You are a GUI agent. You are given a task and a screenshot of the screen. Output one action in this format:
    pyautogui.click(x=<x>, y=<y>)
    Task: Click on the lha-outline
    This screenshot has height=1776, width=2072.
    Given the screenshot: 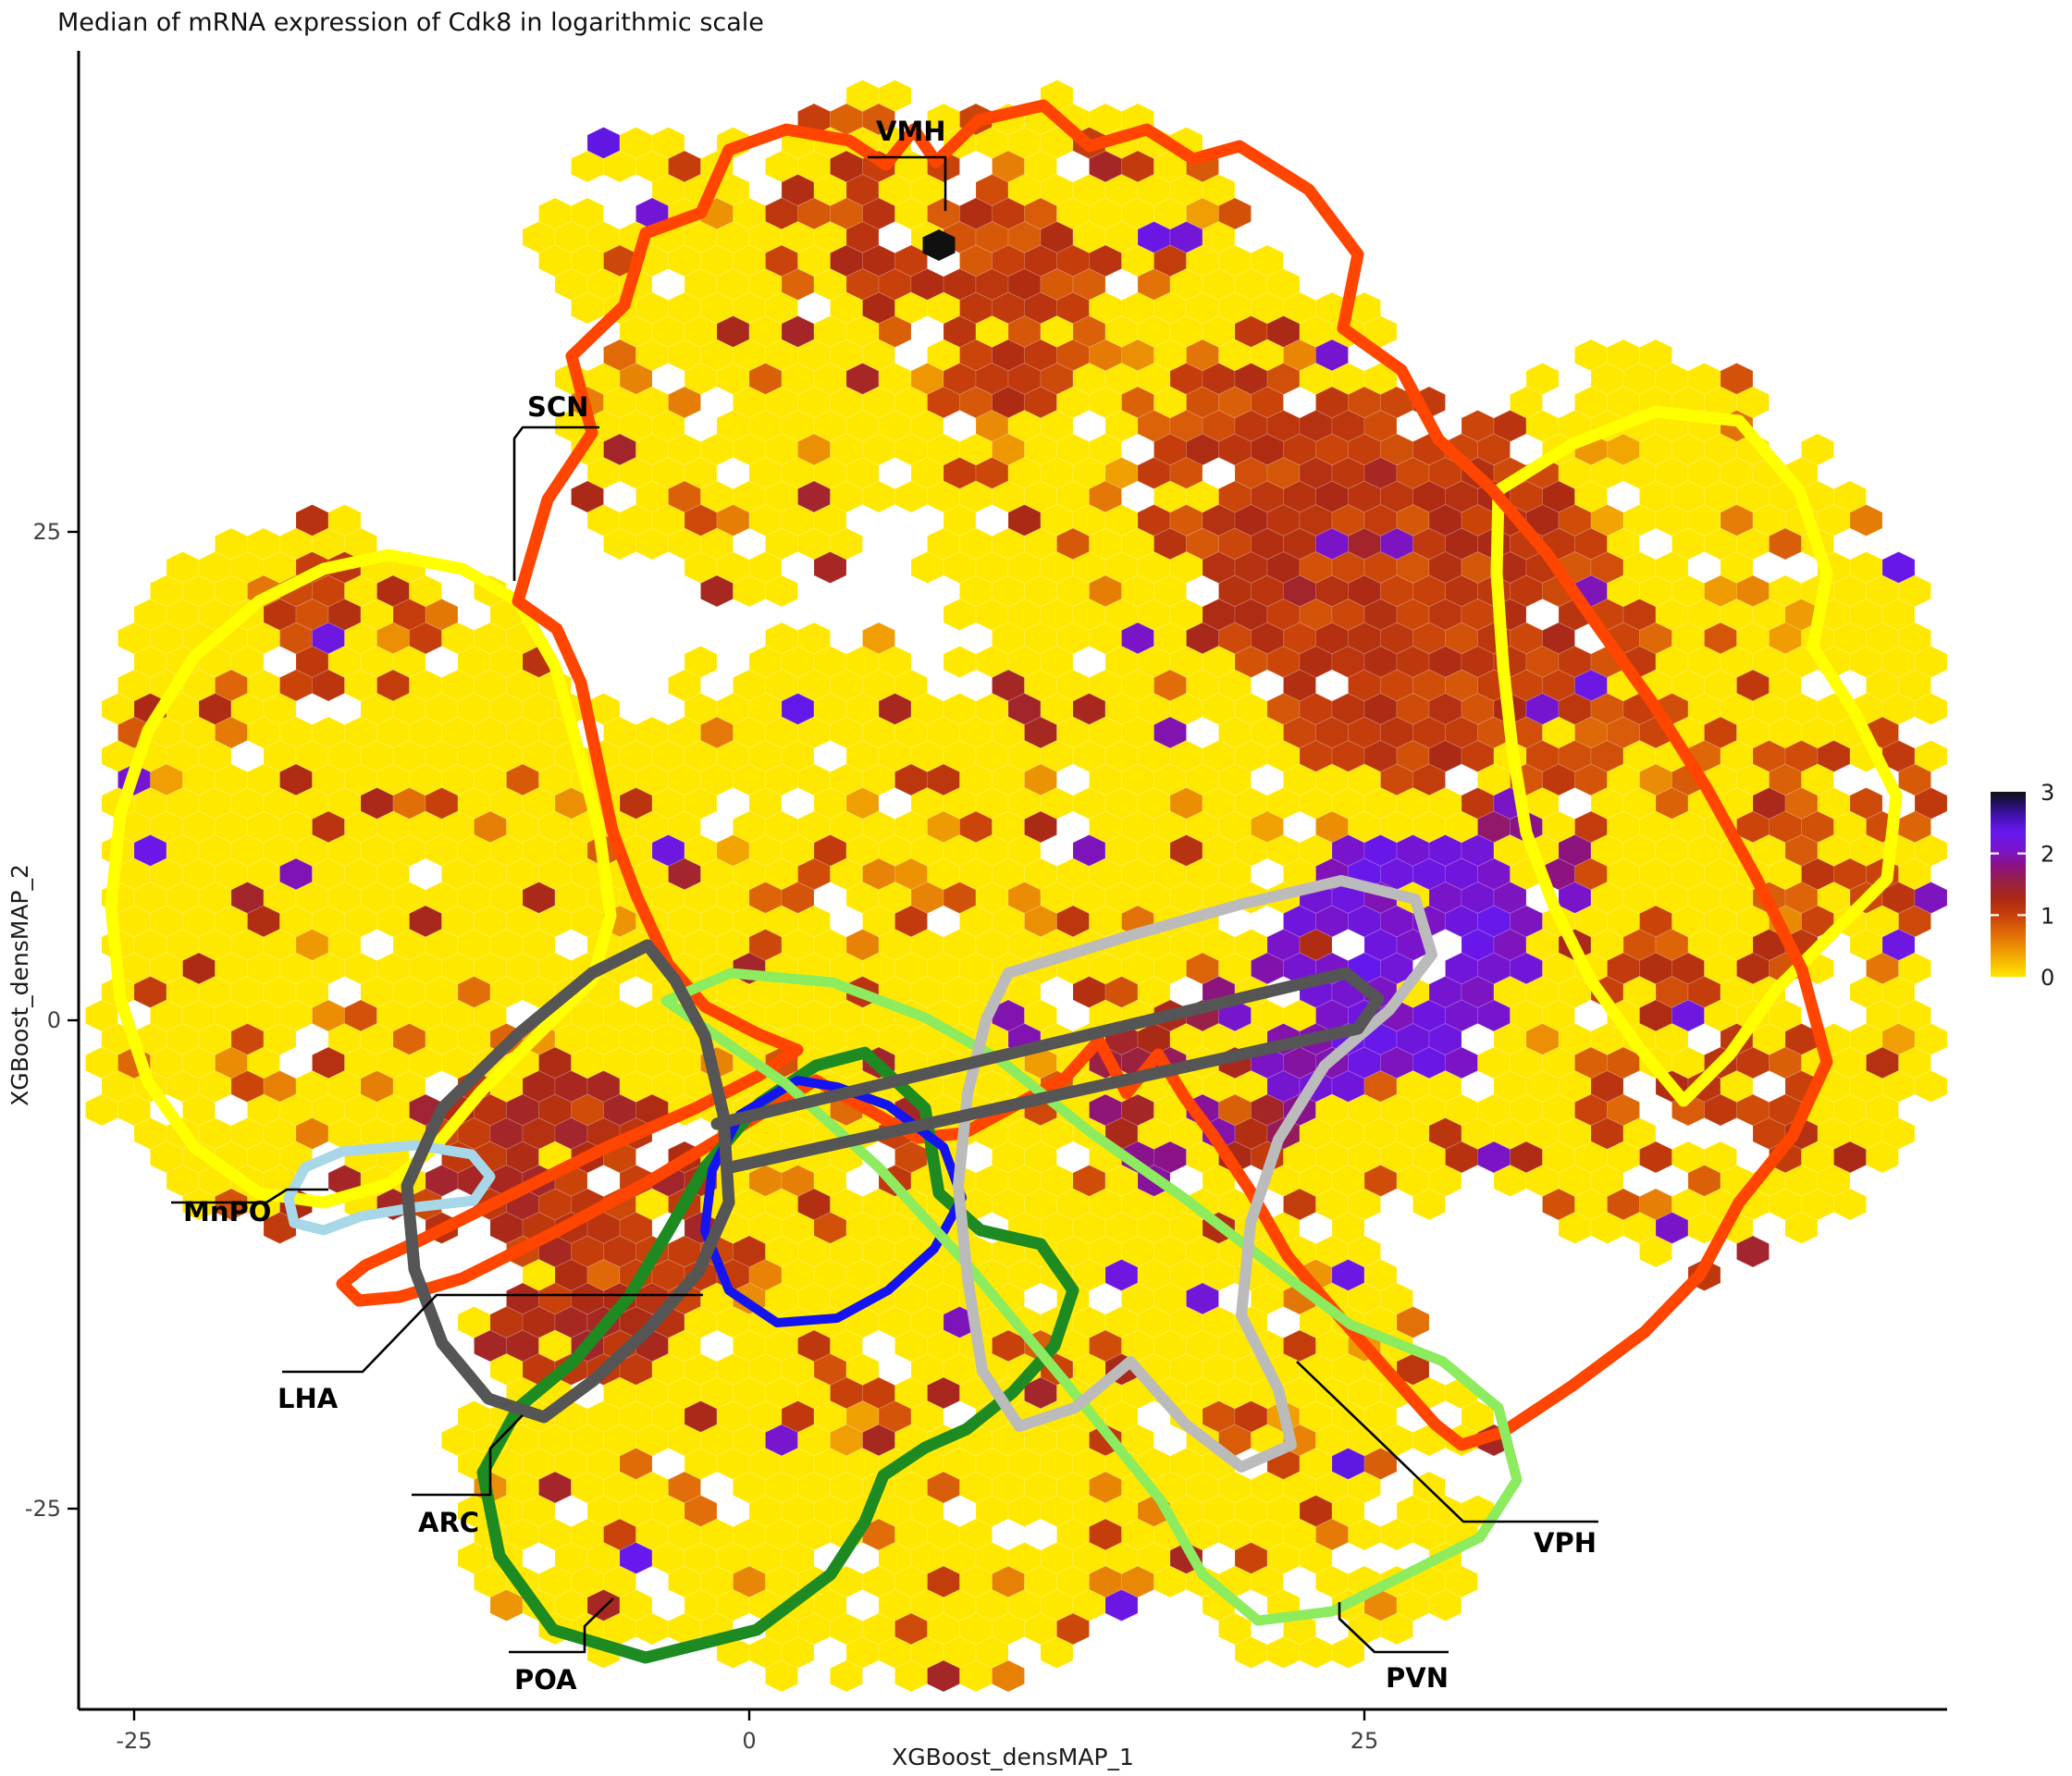 What is the action you would take?
    pyautogui.click(x=568, y=1181)
    